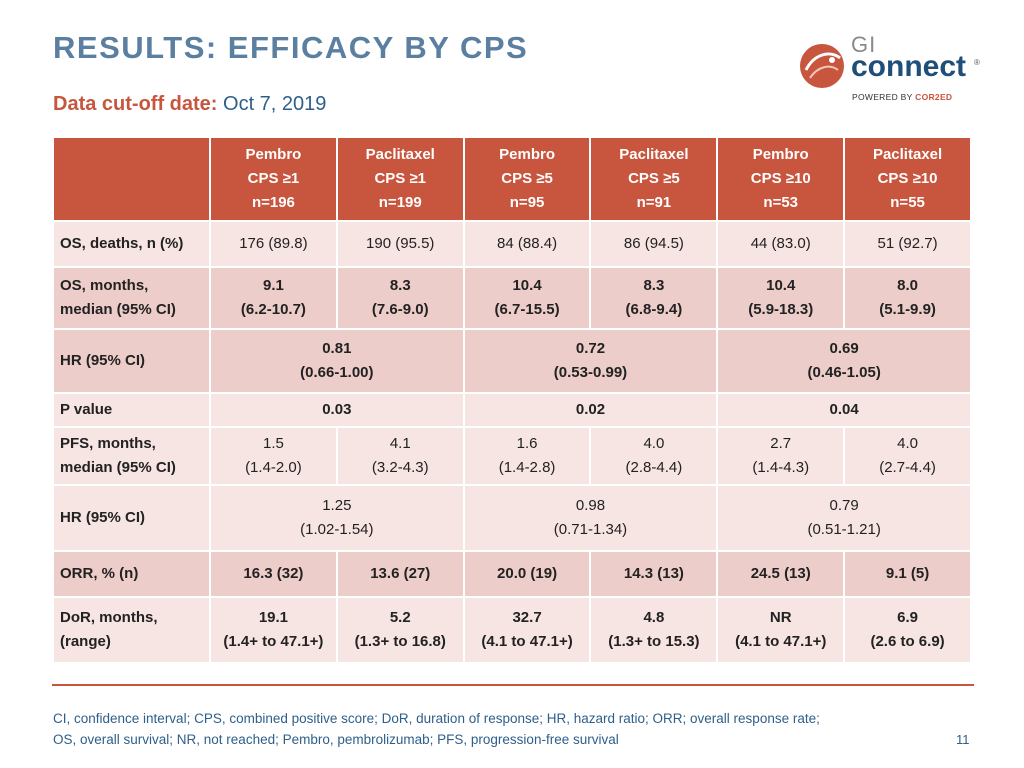  What do you see at coordinates (527, 179) in the screenshot?
I see `header-cell: Pembro CPS ≥5 n=95` at bounding box center [527, 179].